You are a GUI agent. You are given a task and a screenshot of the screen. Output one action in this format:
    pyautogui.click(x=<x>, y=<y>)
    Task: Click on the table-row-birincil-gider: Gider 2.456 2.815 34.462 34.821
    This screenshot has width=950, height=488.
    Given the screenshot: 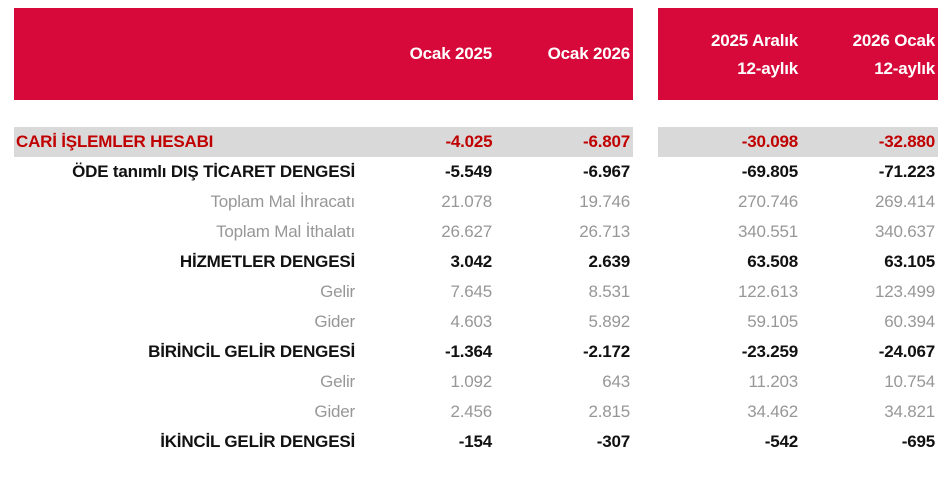 What is the action you would take?
    pyautogui.click(x=482, y=412)
    